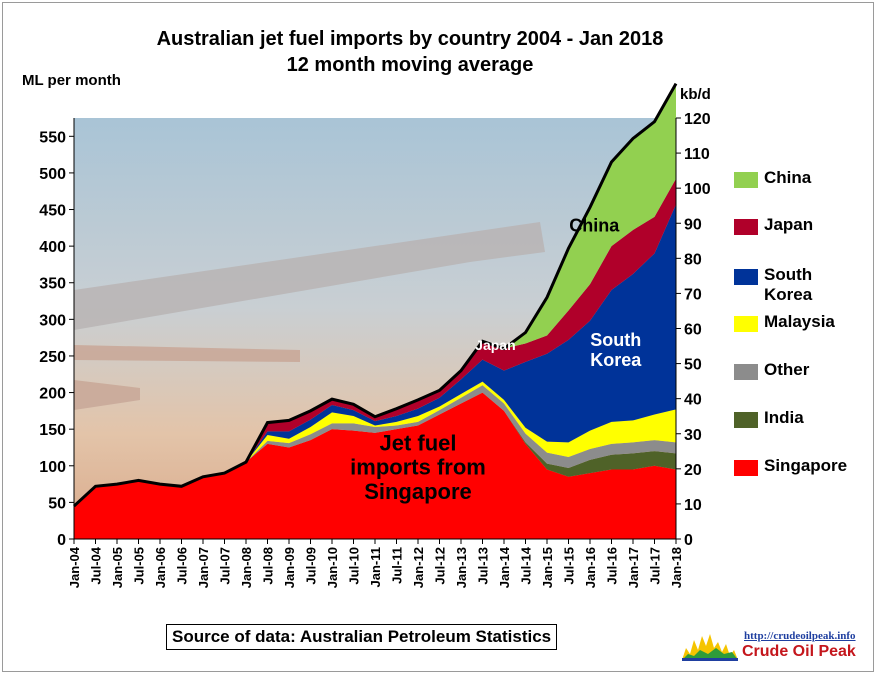 This screenshot has width=878, height=676. I want to click on logo-name: Crude Oil Peak, so click(799, 651).